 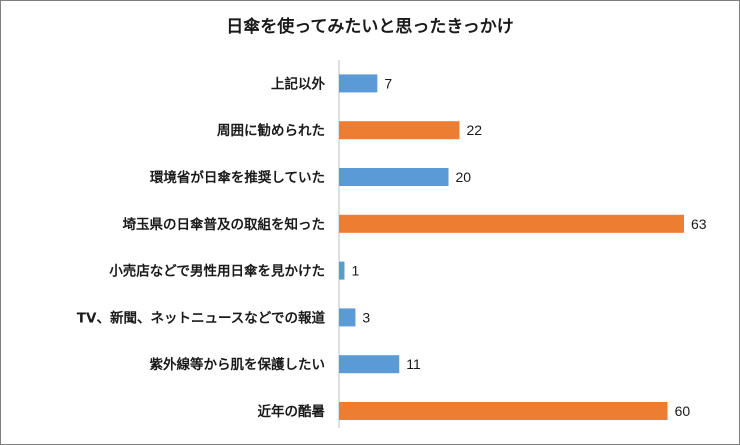 I want to click on data-label: 63, so click(x=699, y=224).